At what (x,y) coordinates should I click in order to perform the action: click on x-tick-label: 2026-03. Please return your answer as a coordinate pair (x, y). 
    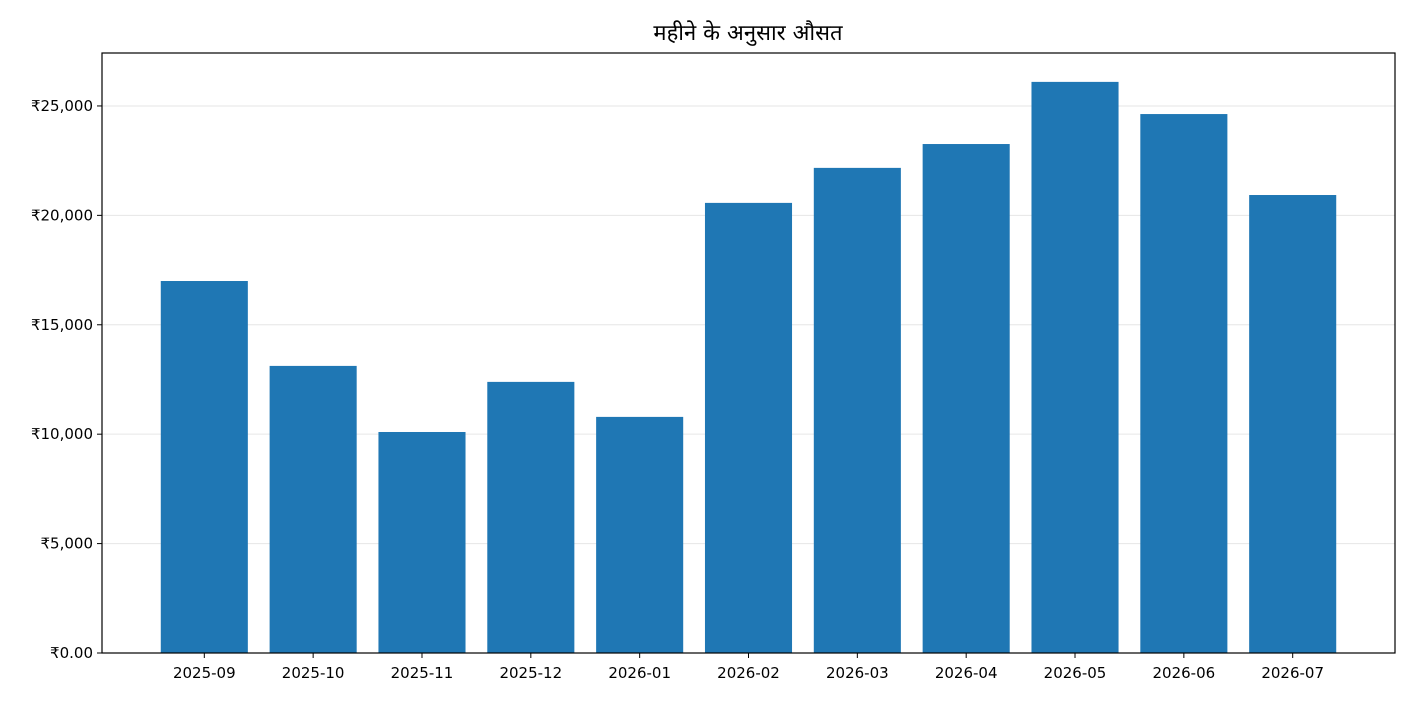
    Looking at the image, I should click on (857, 673).